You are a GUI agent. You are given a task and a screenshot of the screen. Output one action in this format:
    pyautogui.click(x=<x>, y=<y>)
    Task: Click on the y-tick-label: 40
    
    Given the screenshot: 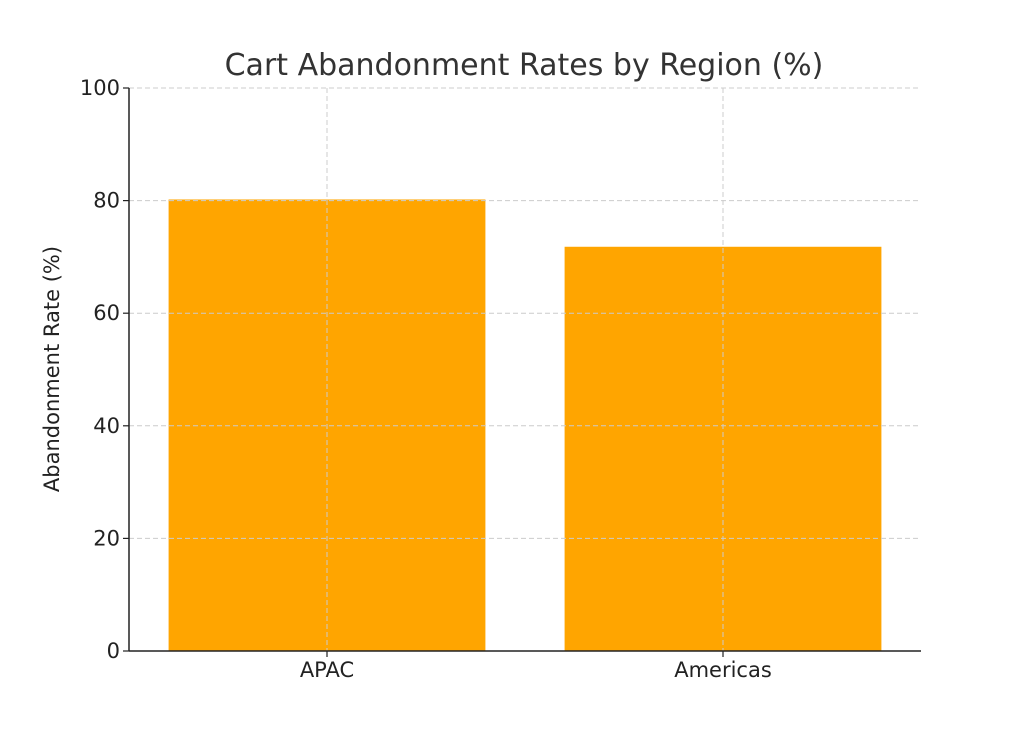 What is the action you would take?
    pyautogui.click(x=106, y=426)
    